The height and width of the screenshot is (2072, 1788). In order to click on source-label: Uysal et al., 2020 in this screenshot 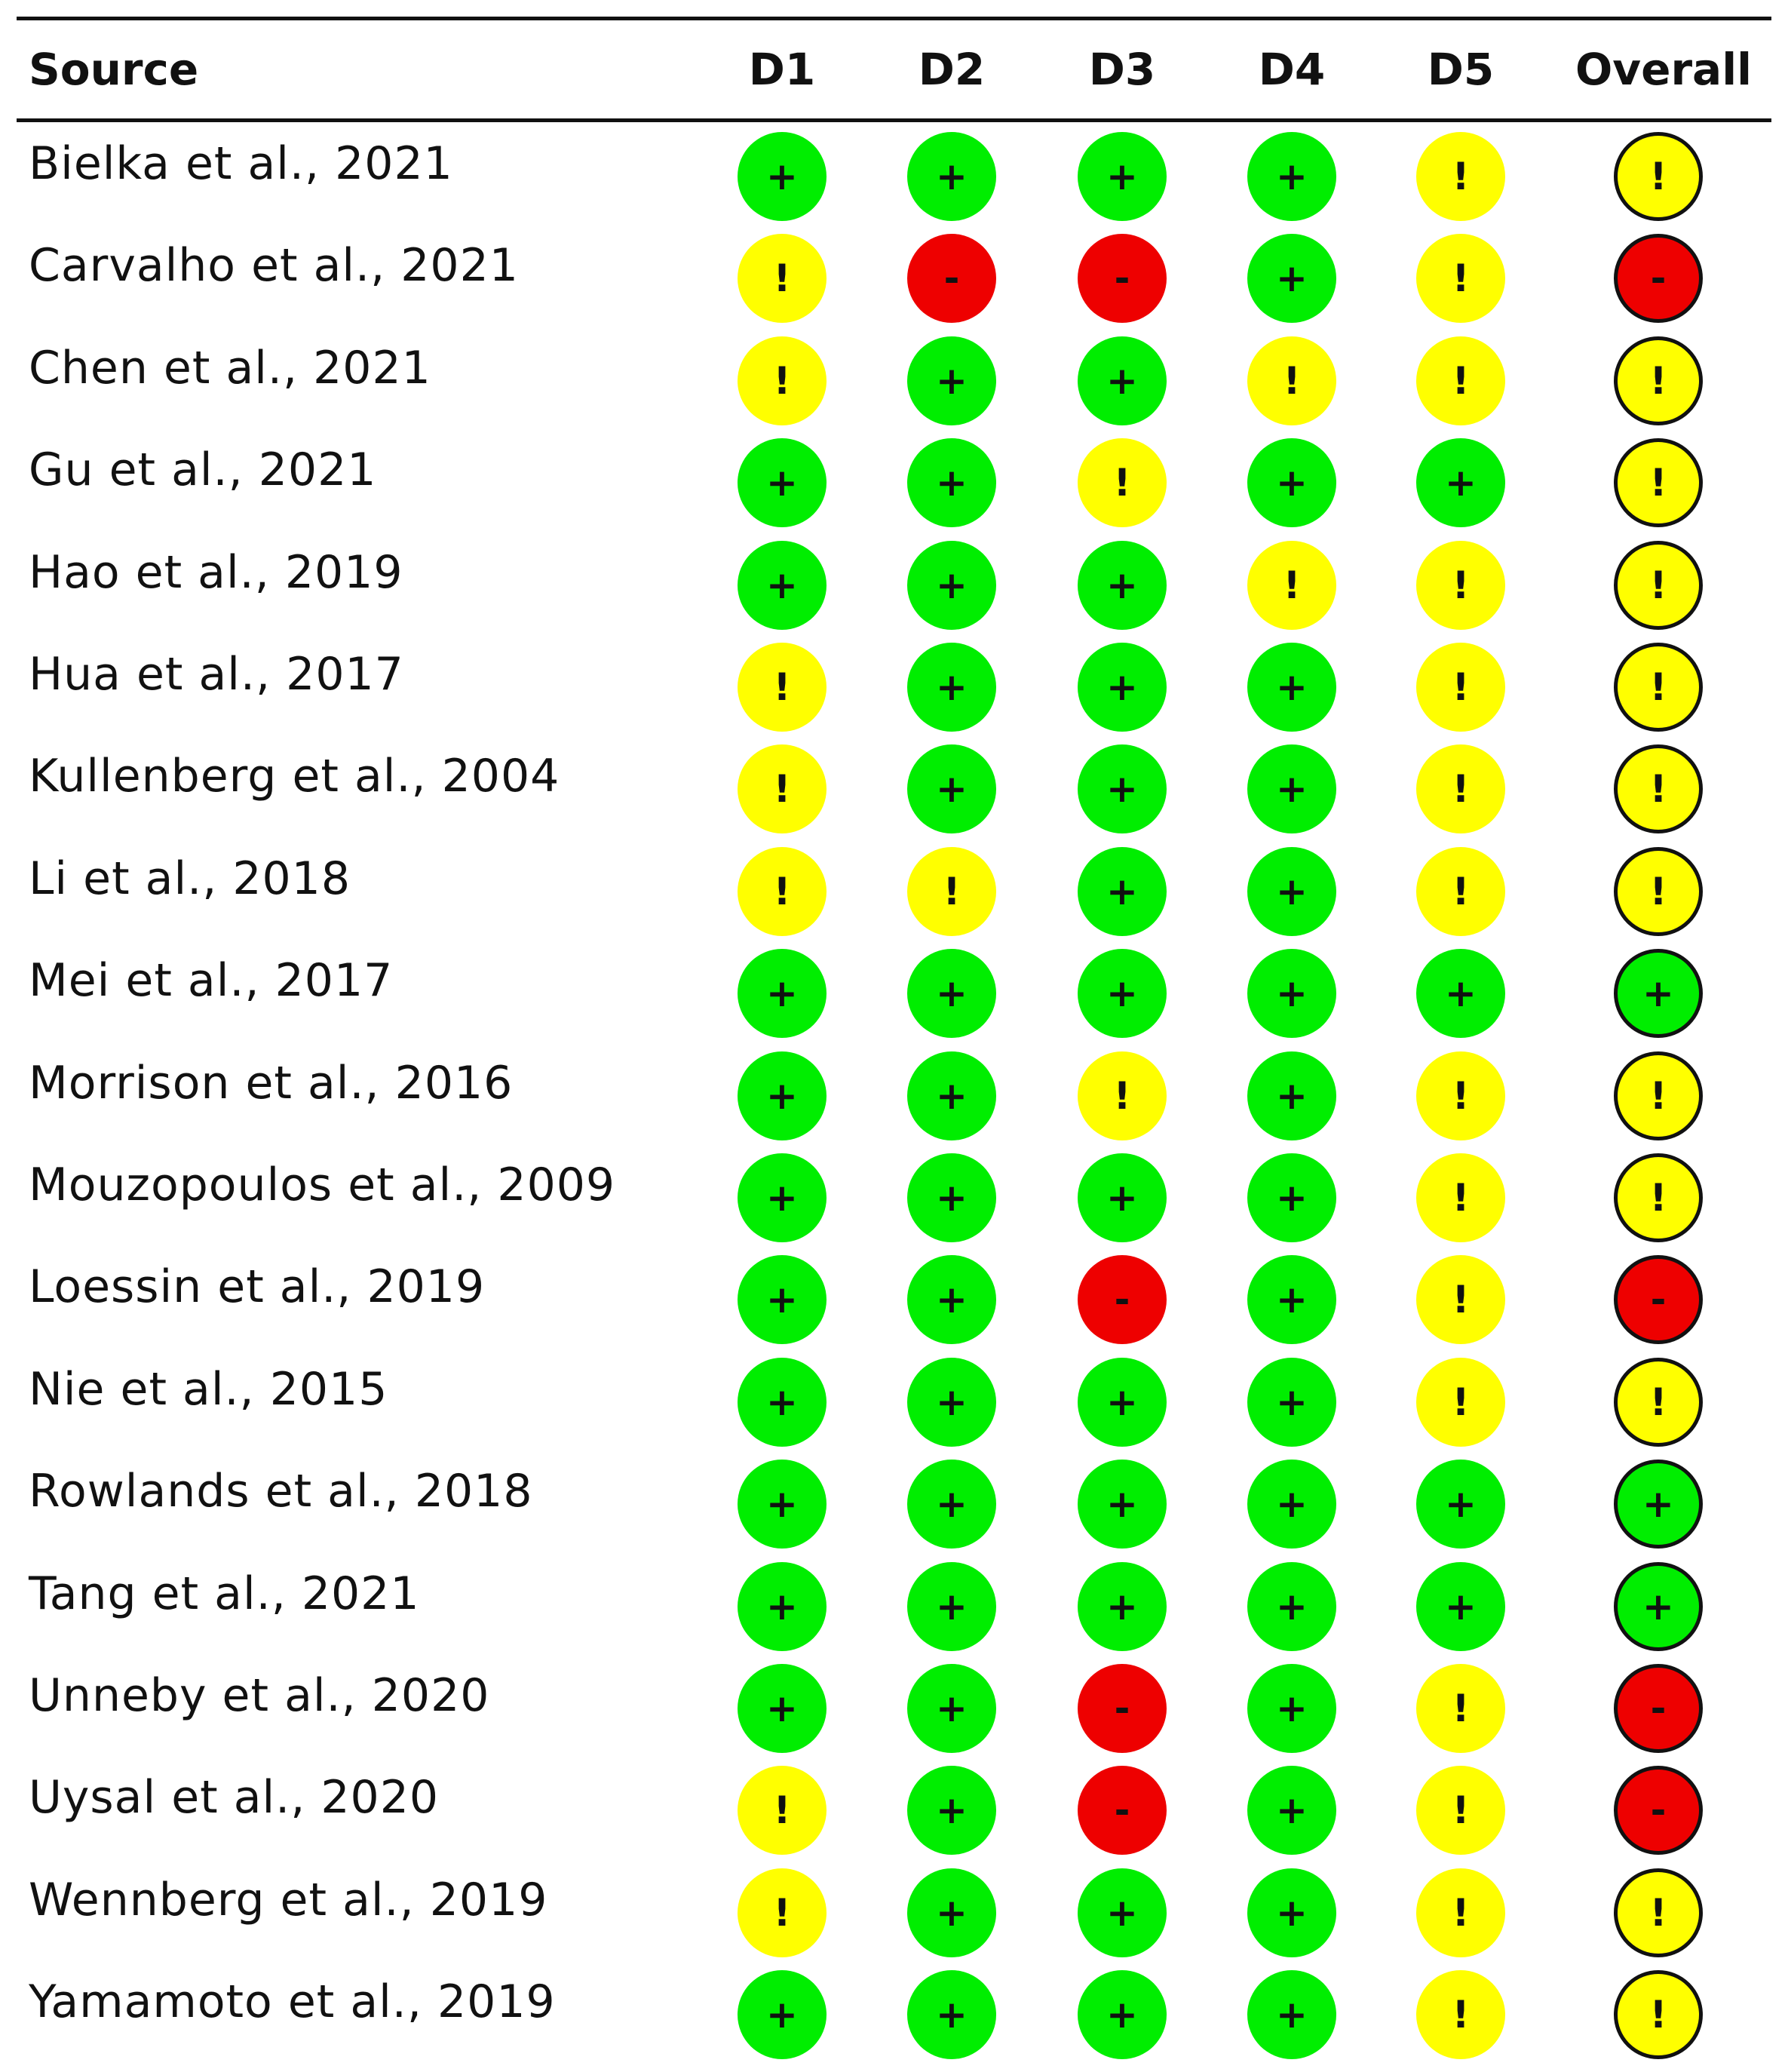, I will do `click(235, 1798)`.